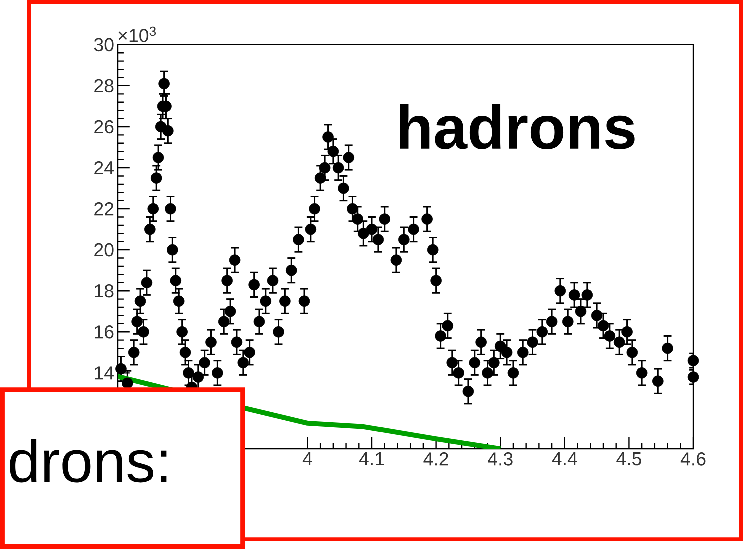 This screenshot has height=549, width=743. Describe the element at coordinates (104, 291) in the screenshot. I see `y-tick-label: 18` at that location.